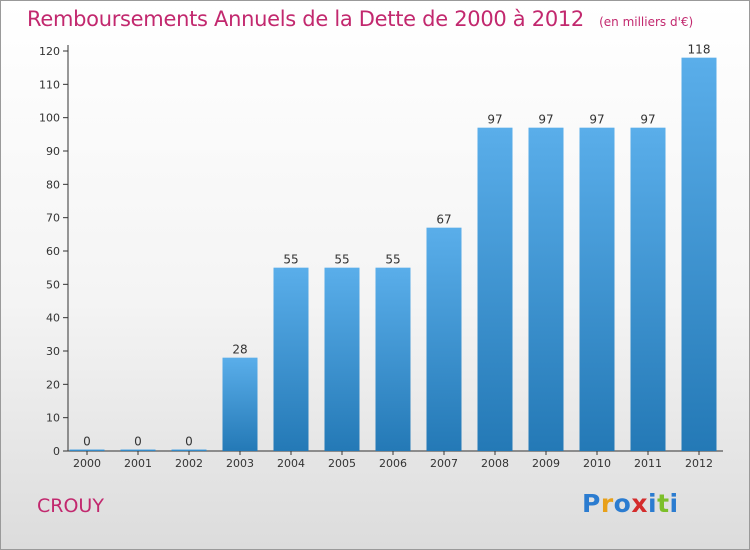 The image size is (750, 550). I want to click on bar-2000, so click(87, 450).